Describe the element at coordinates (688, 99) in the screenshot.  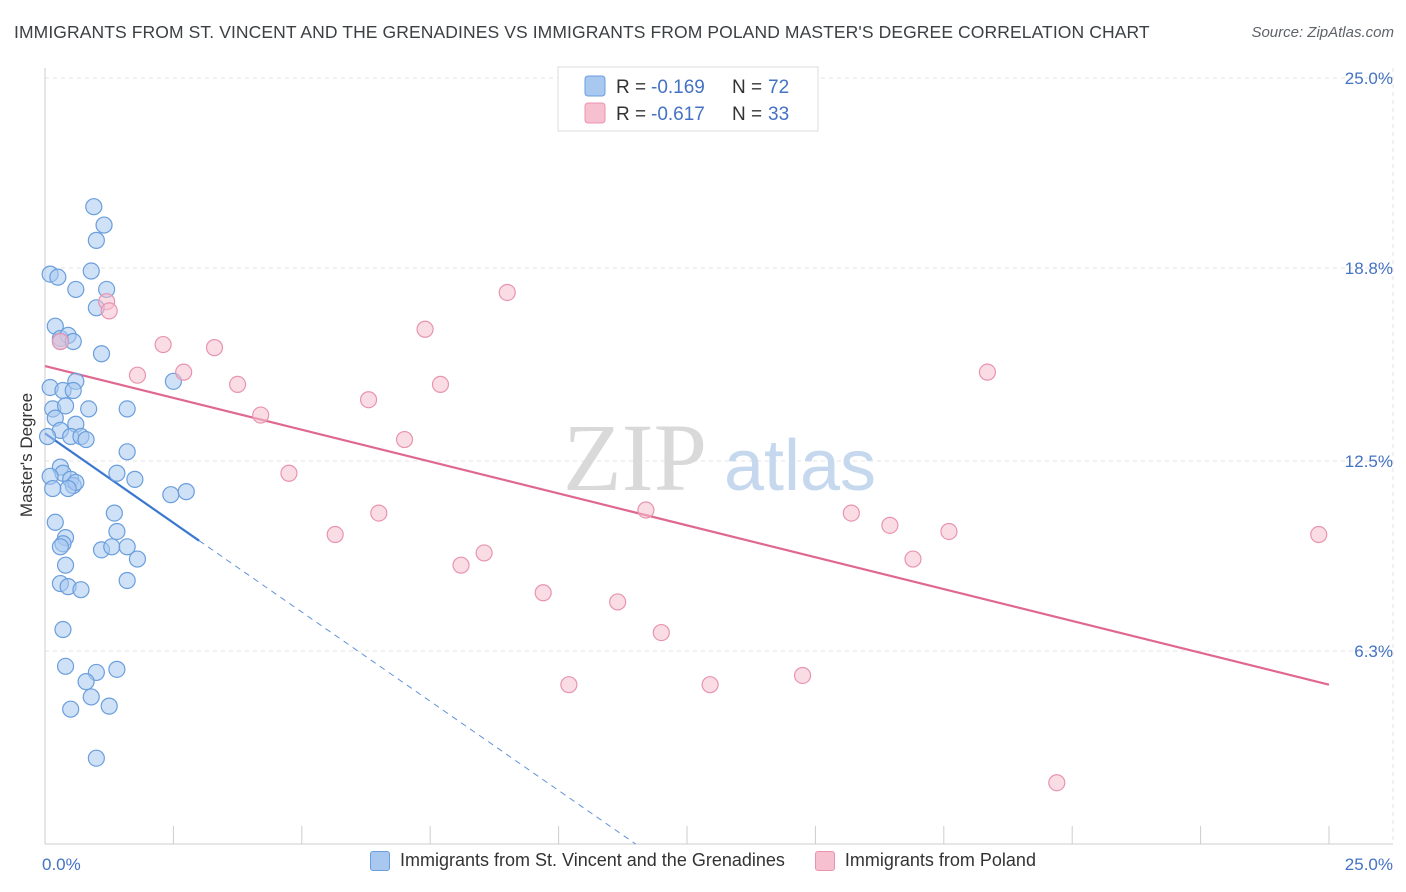
I see `legend-box: R = -0.169 N = 72 R = -0.617 N = 33` at that location.